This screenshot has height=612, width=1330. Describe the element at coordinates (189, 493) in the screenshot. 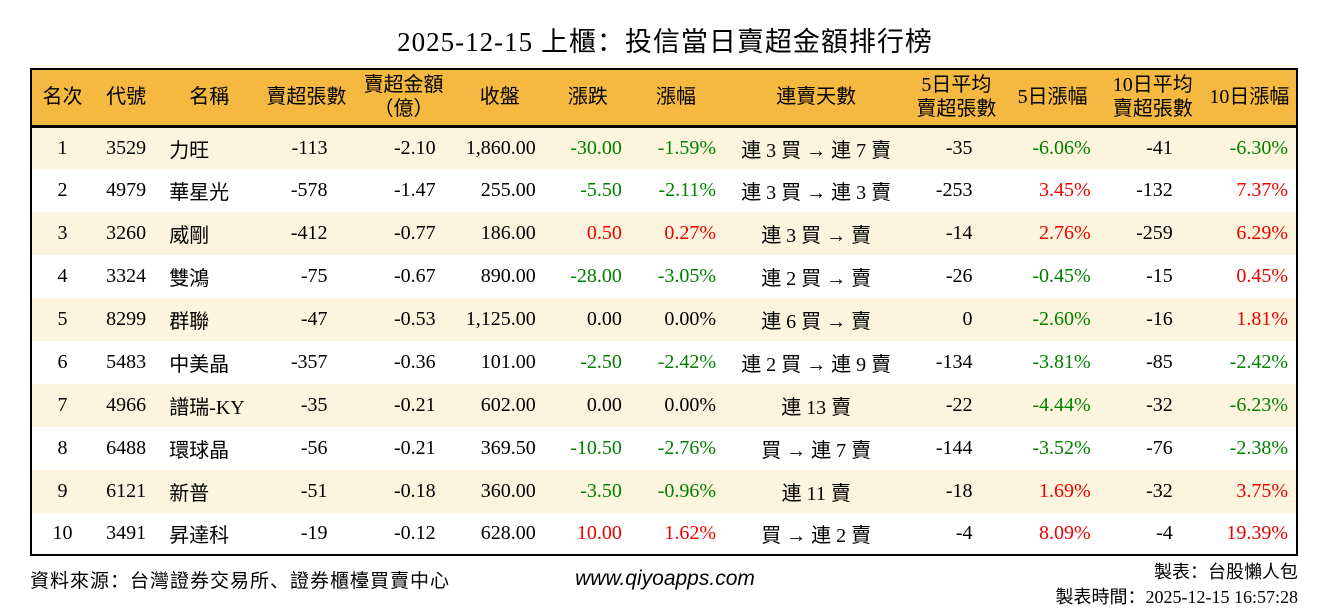

I see `cell-name: 新普` at that location.